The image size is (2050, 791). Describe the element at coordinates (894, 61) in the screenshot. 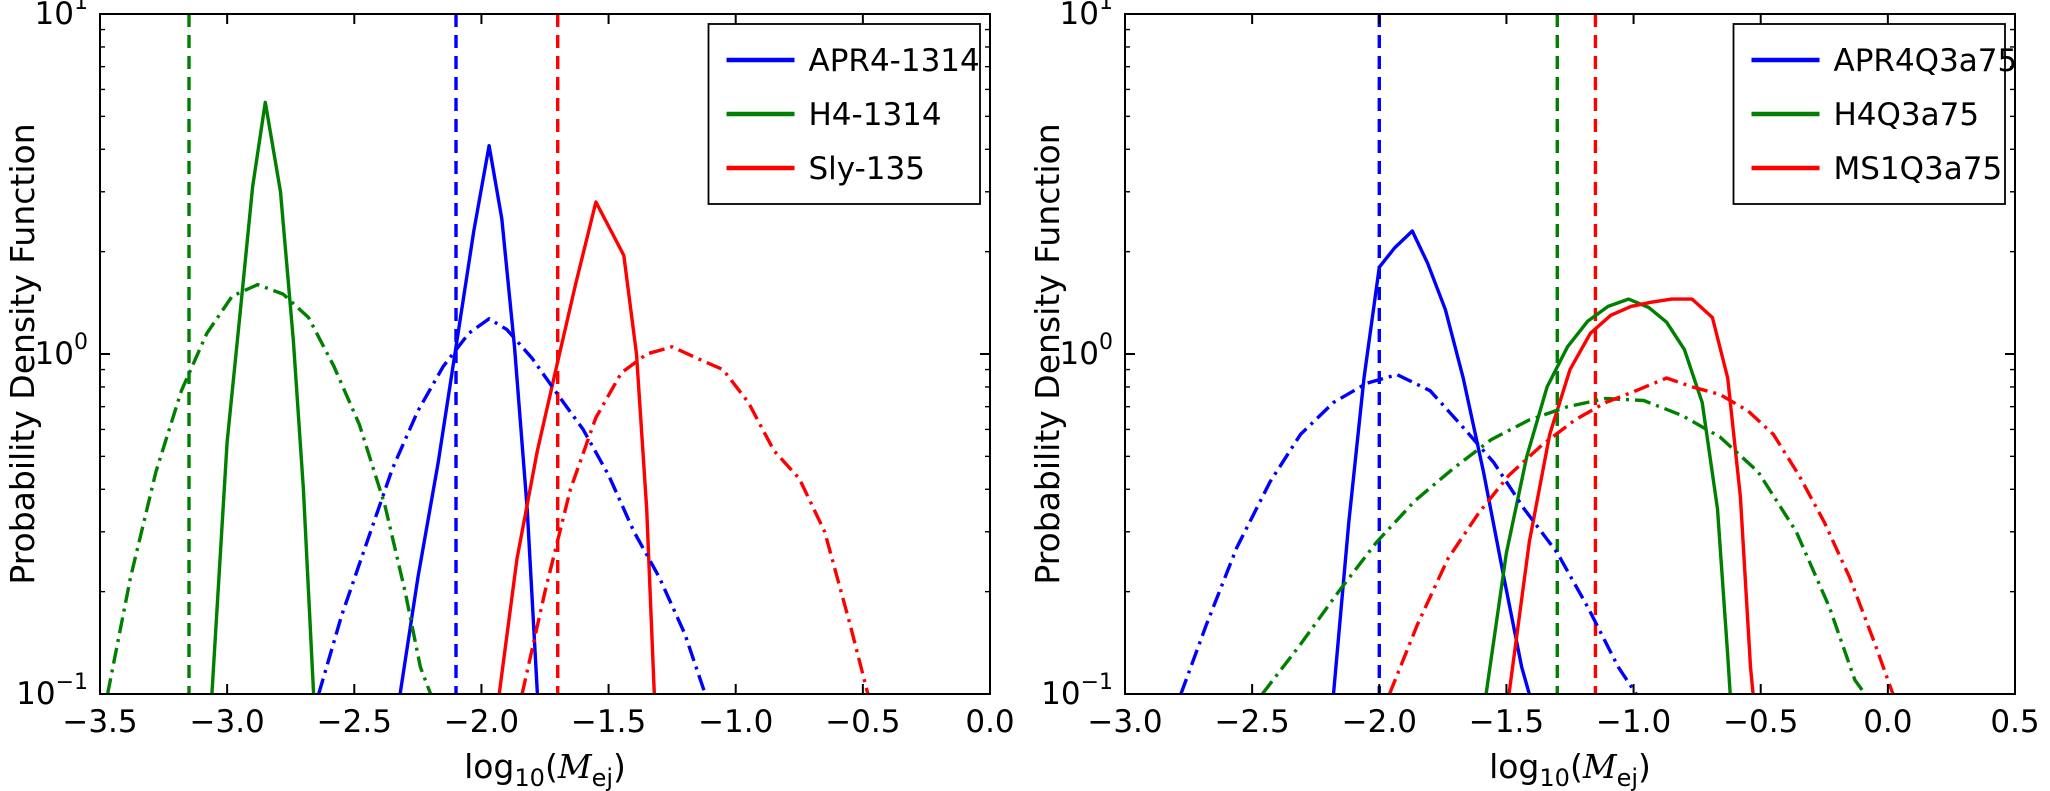

I see `legend-label: APR4-1314` at that location.